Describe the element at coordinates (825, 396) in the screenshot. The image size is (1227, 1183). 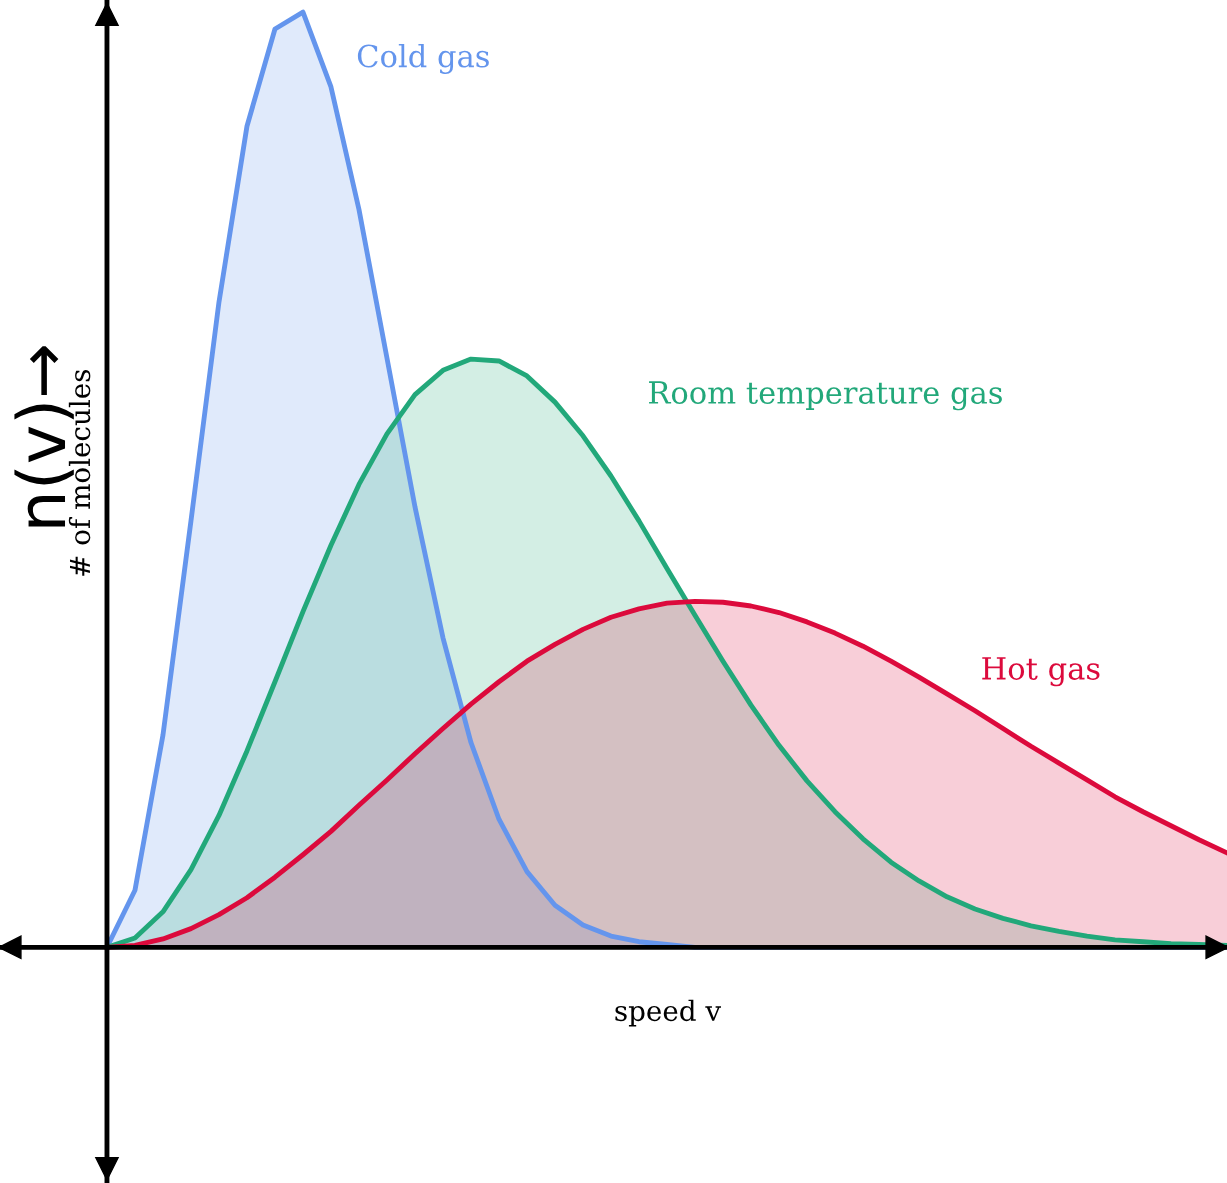
I see `text: Room temperature gas` at that location.